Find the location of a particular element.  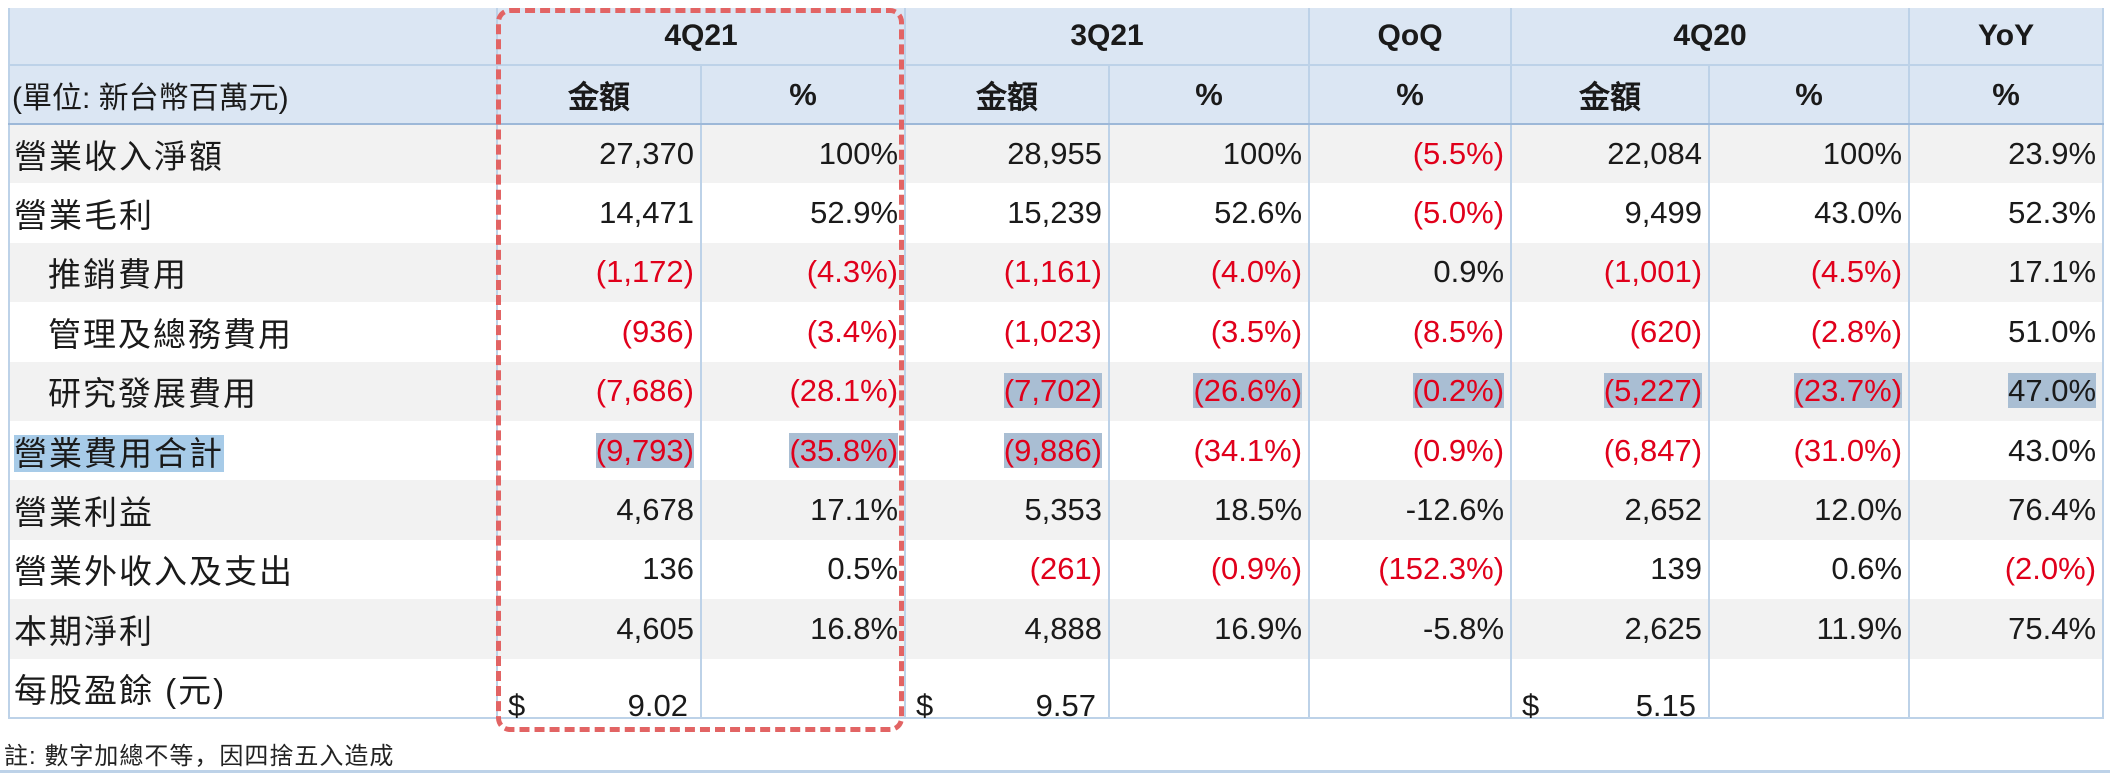

table-cell: 136 is located at coordinates (599, 569).